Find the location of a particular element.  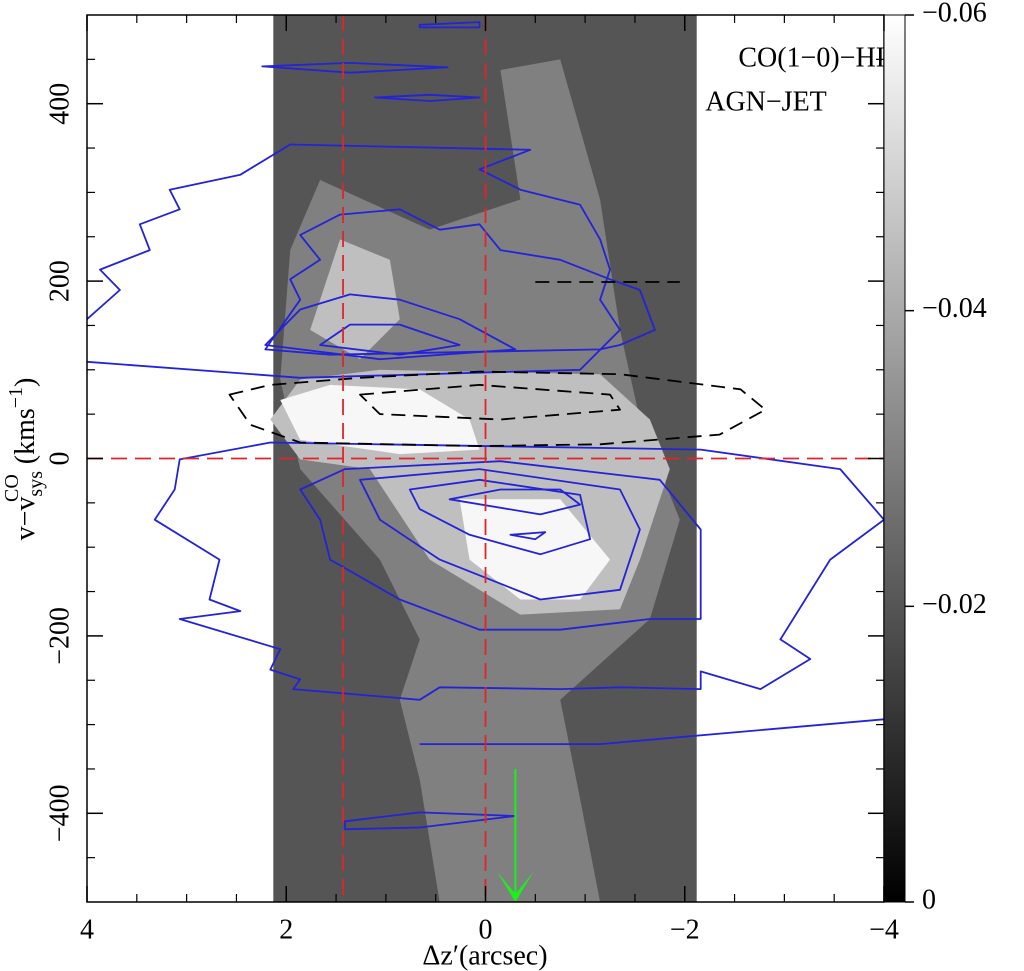

colorbar-tick-label: 0 is located at coordinates (929, 899).